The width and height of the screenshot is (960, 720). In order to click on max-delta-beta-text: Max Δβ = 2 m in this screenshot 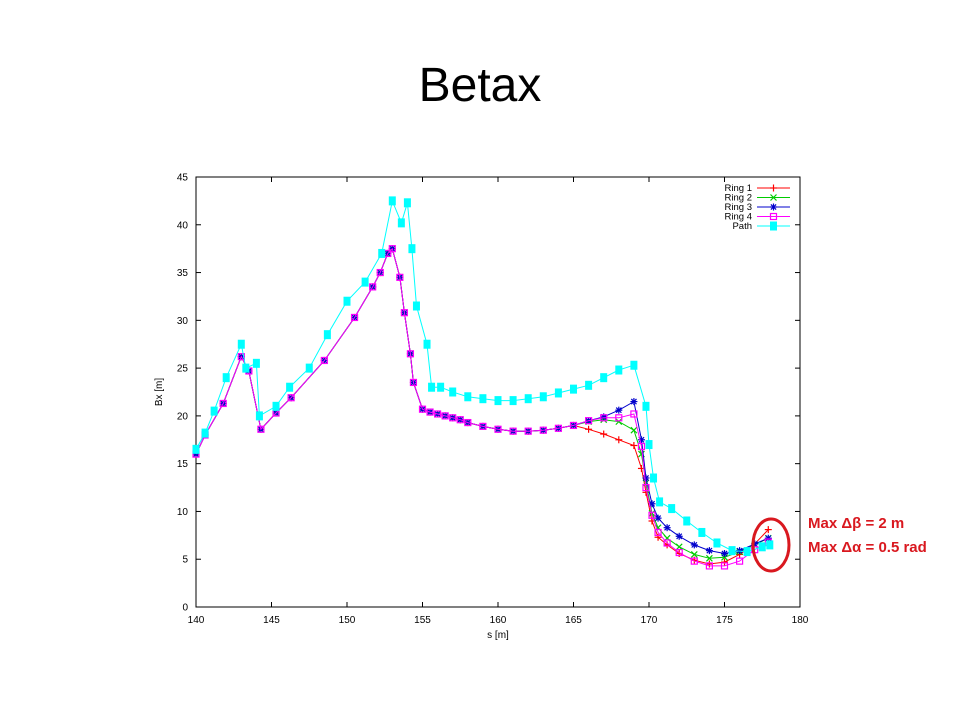, I will do `click(856, 523)`.